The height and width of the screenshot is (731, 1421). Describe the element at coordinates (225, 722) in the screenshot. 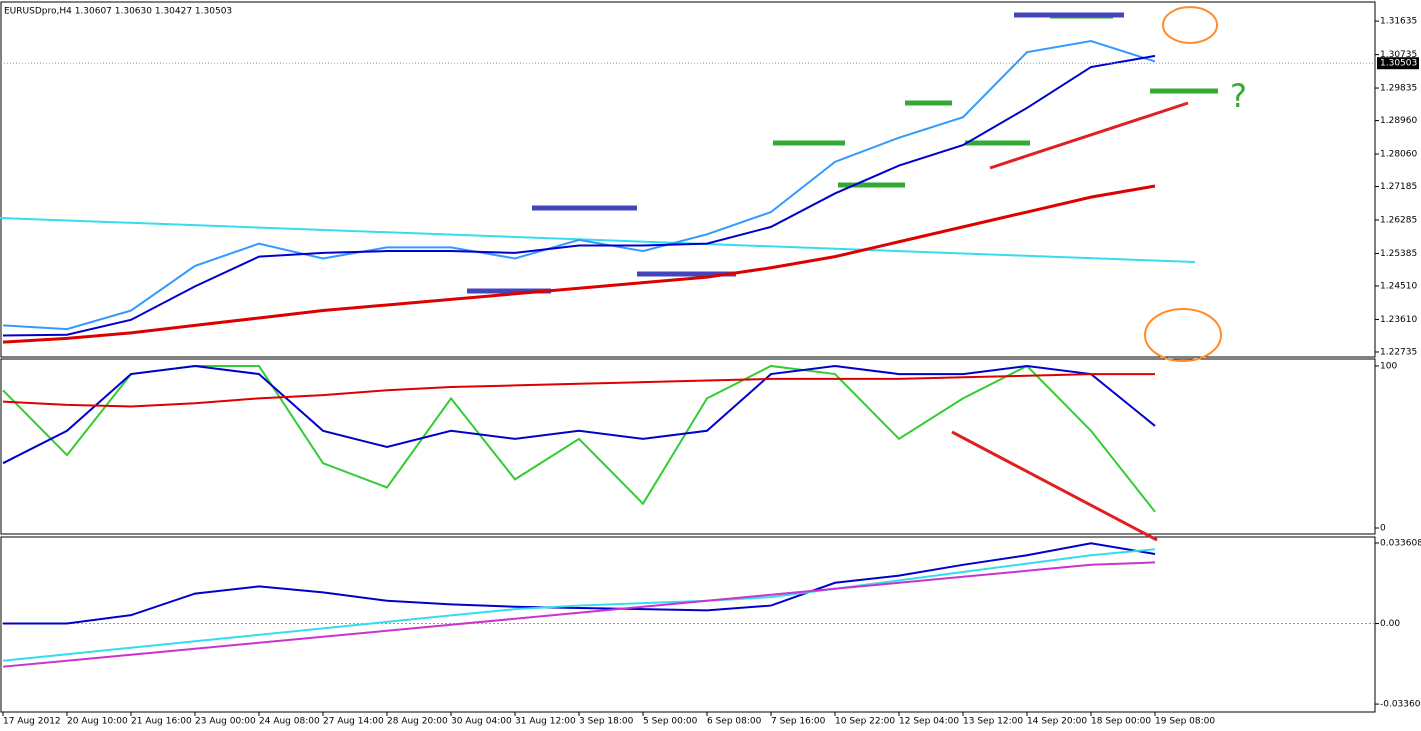

I see `x-tick-label: 23 Aug 00:00` at that location.